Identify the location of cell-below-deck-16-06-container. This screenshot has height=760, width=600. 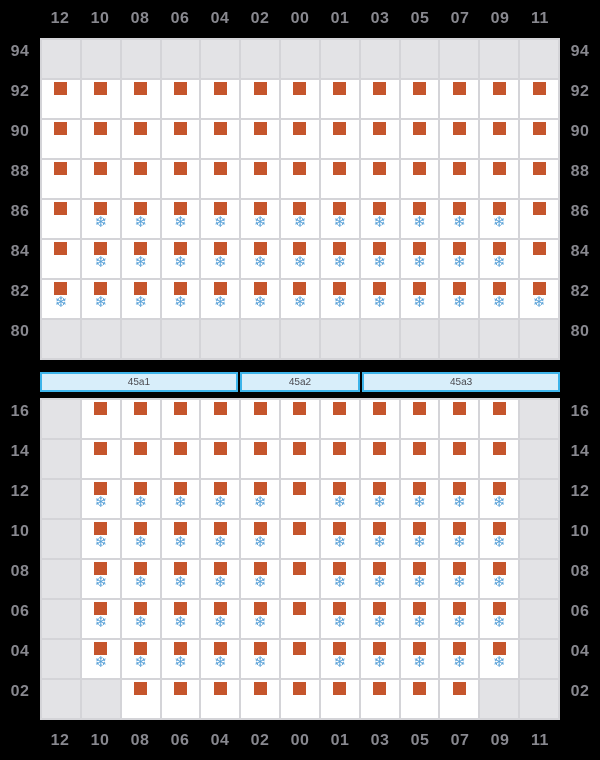
(180, 419).